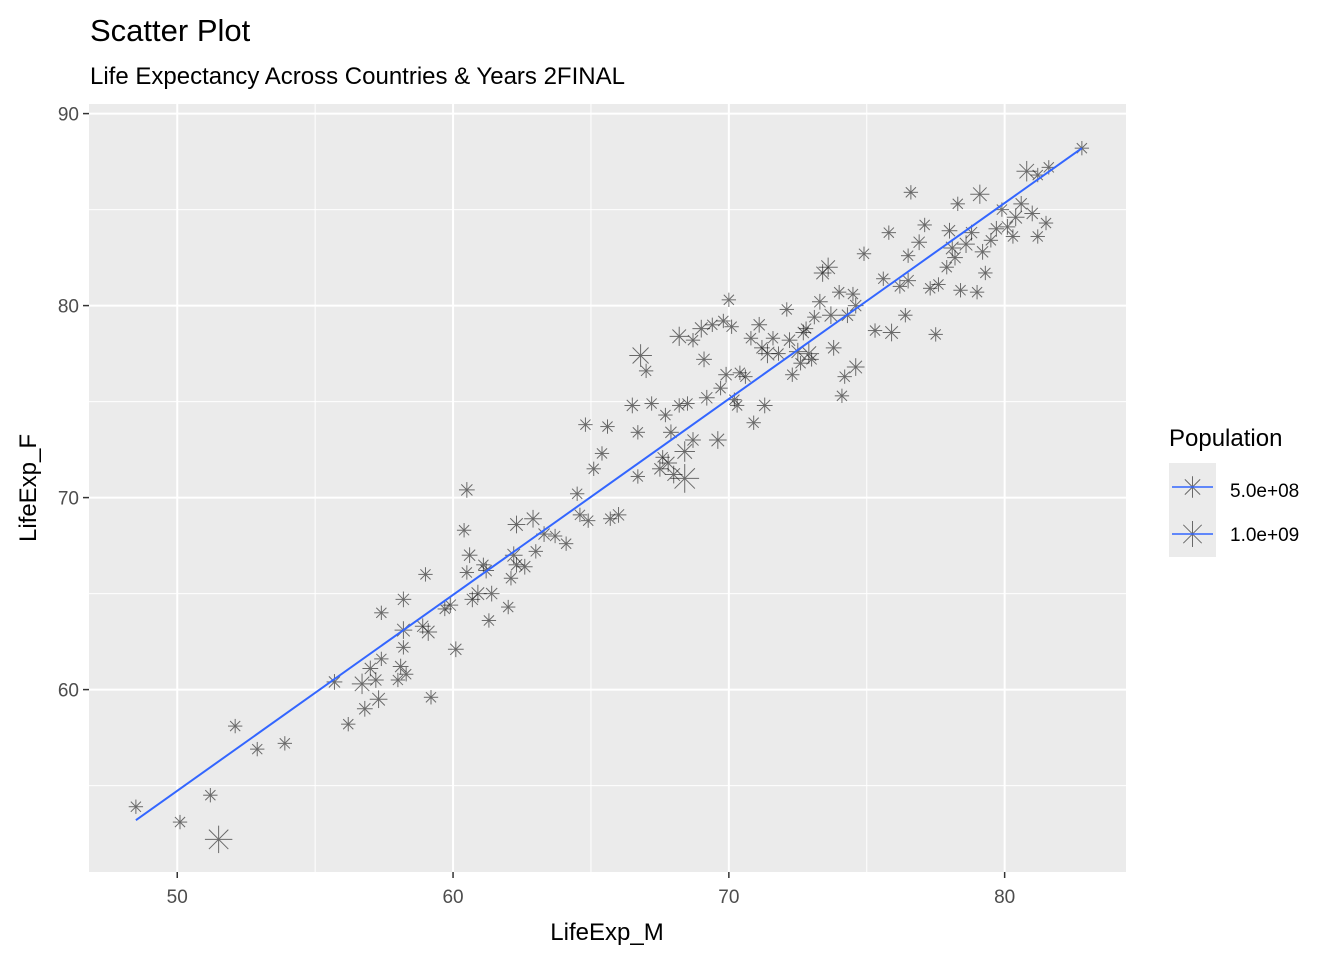 The height and width of the screenshot is (965, 1344). Describe the element at coordinates (68, 499) in the screenshot. I see `y-tick-label: 70` at that location.